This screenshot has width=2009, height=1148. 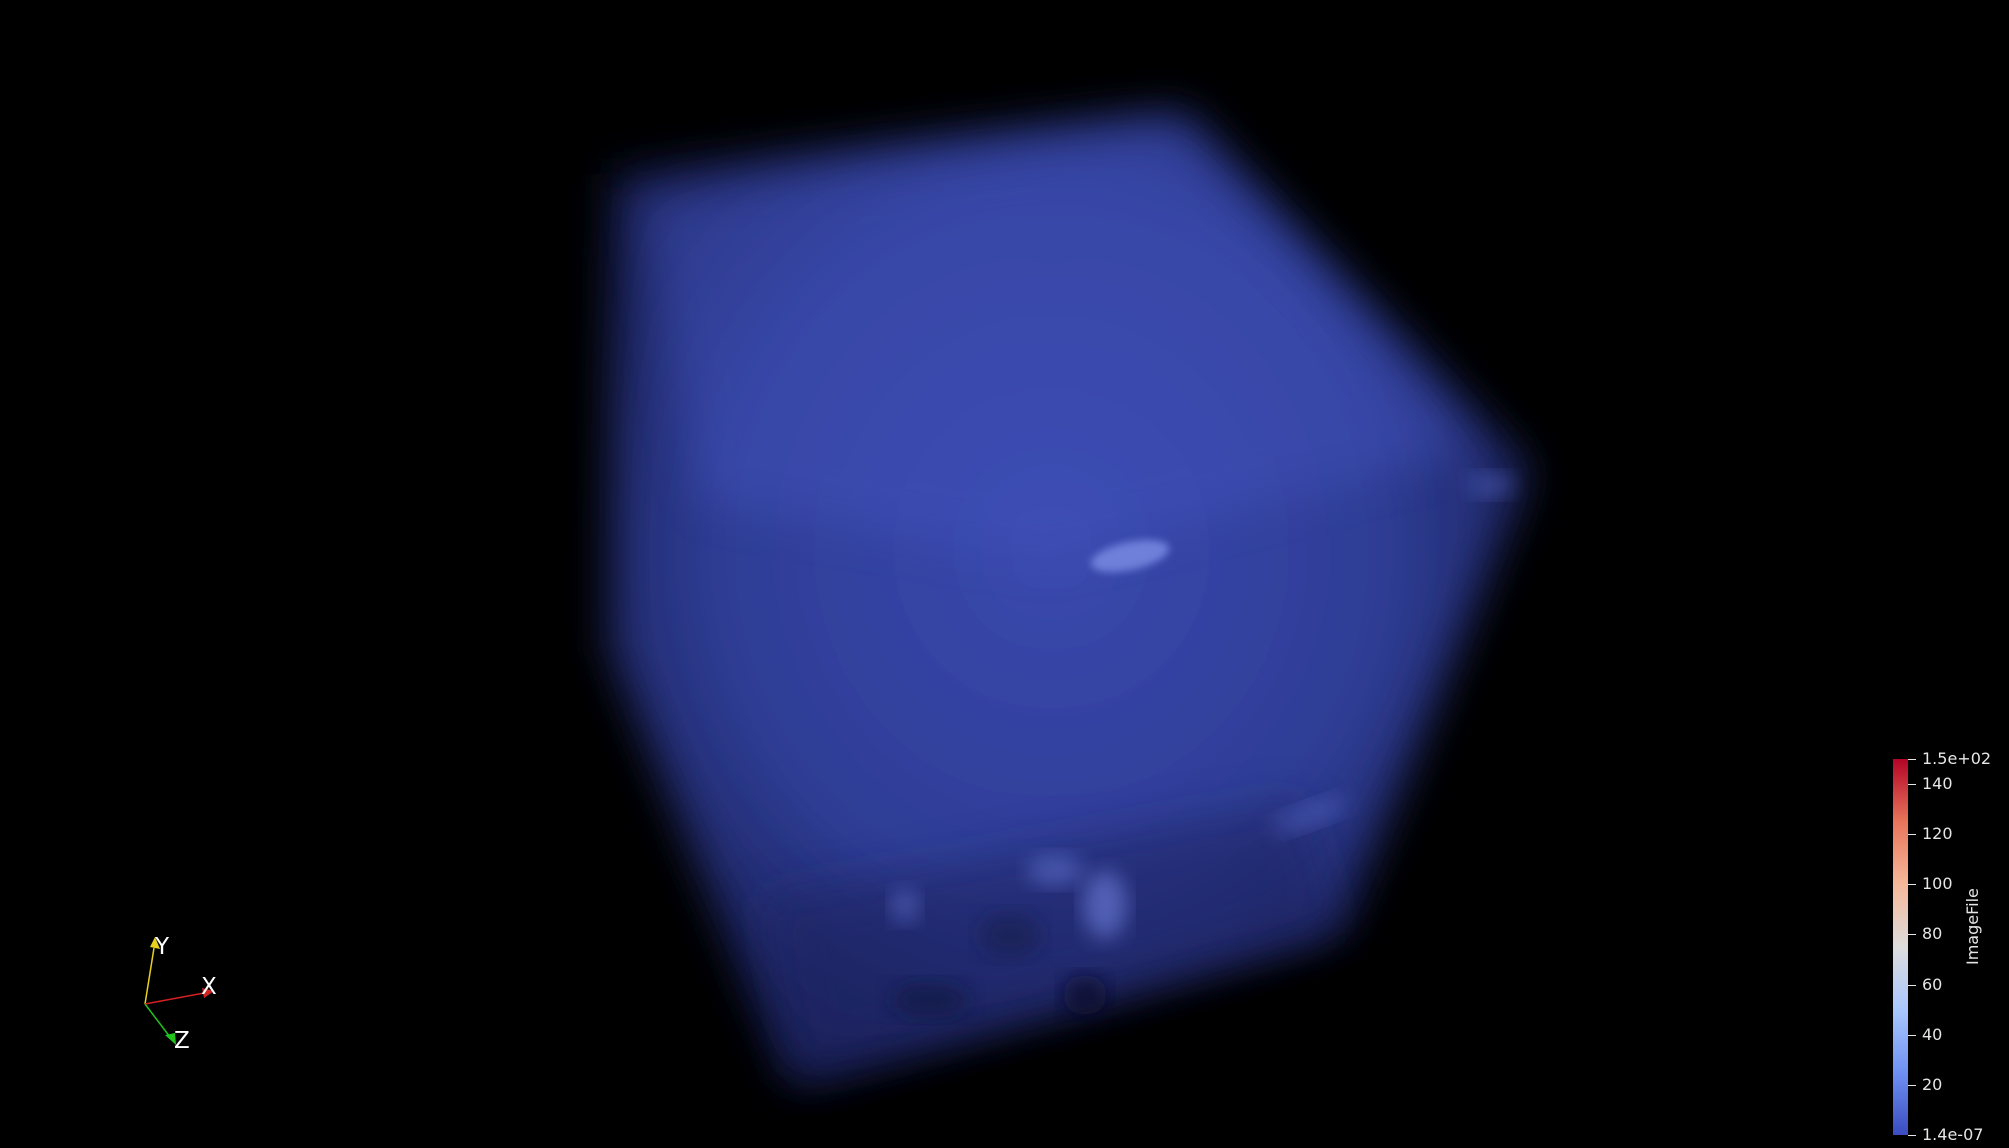 I want to click on x-axis-line, so click(x=174, y=998).